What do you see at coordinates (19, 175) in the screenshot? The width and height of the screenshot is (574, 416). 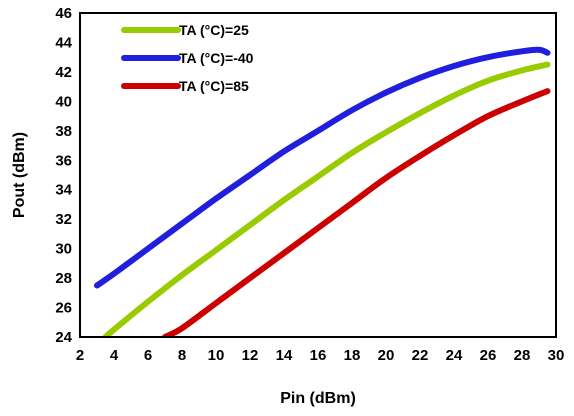 I see `y-axis-title: Pout (dBm)` at bounding box center [19, 175].